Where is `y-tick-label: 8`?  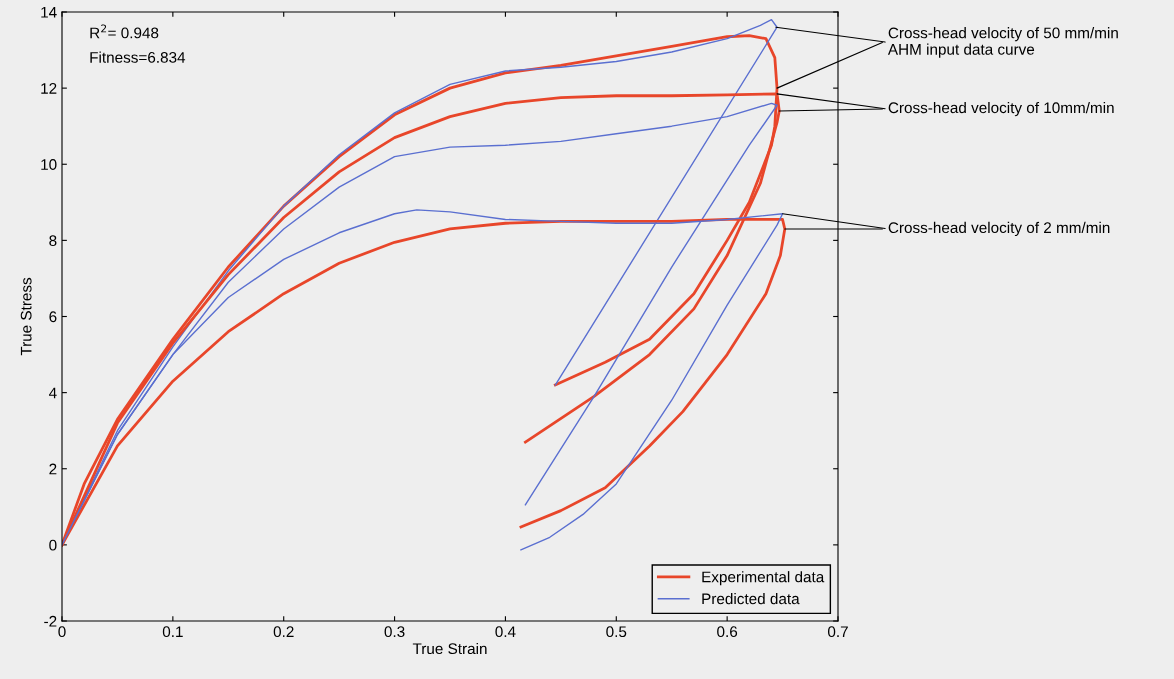 y-tick-label: 8 is located at coordinates (53, 241).